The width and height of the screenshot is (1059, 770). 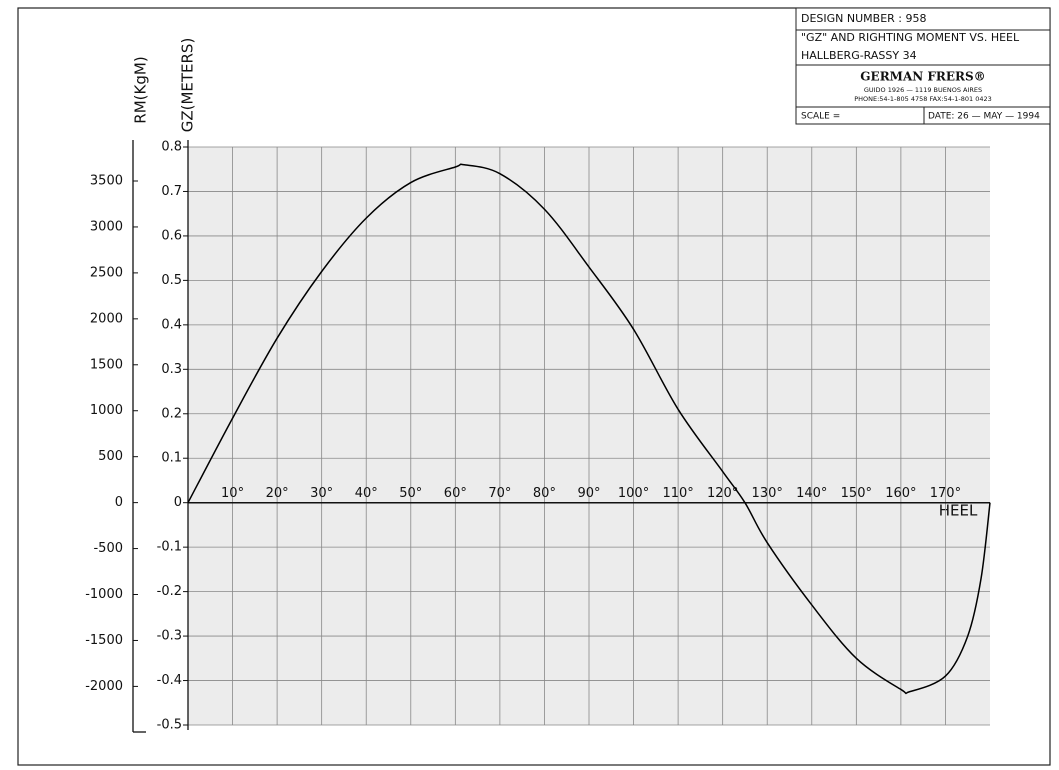 I want to click on y-tick-label: 0.3, so click(x=171, y=369).